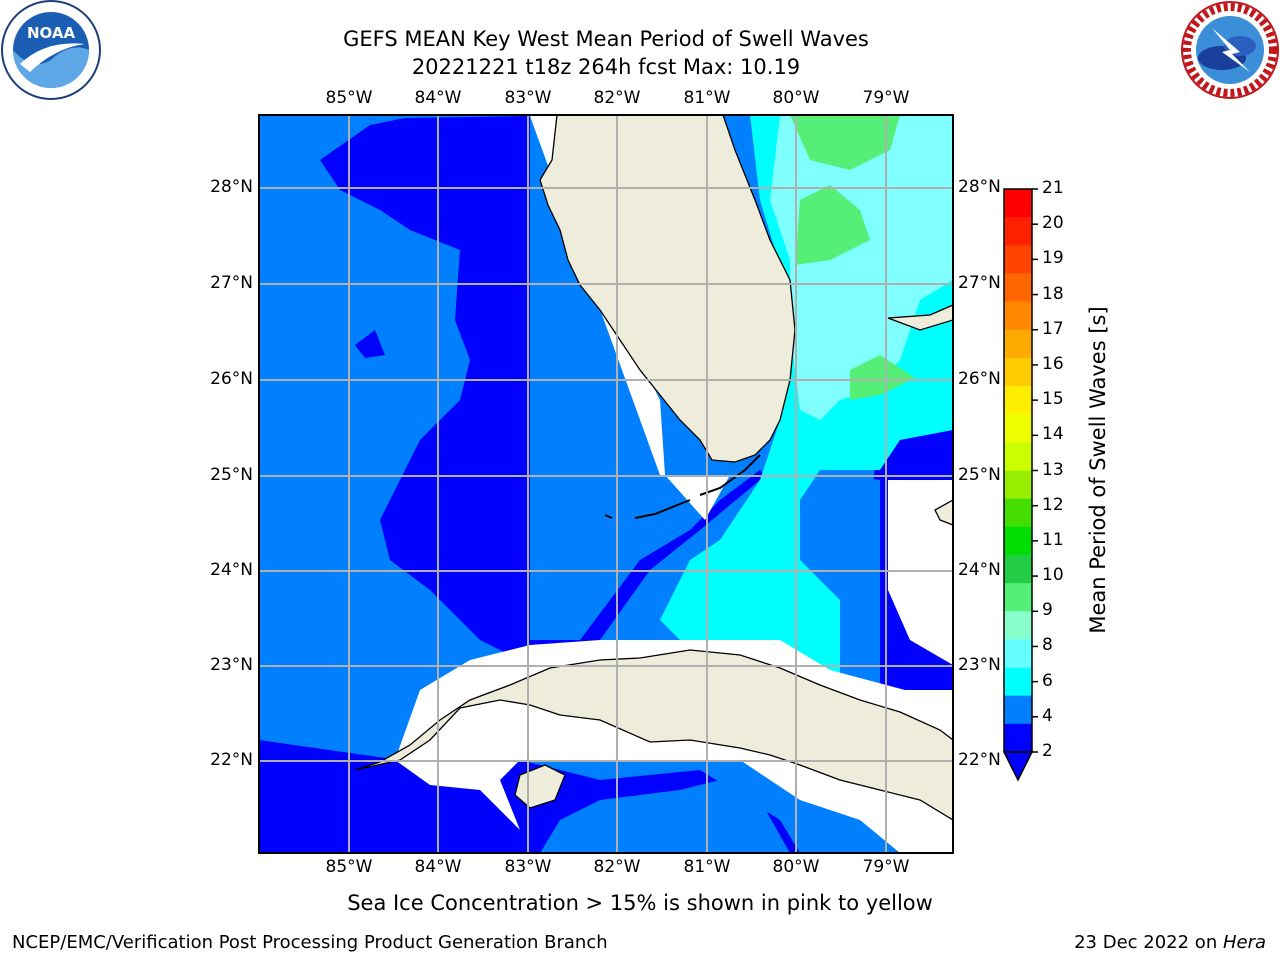  What do you see at coordinates (796, 98) in the screenshot?
I see `lon-tick-top: 80°W` at bounding box center [796, 98].